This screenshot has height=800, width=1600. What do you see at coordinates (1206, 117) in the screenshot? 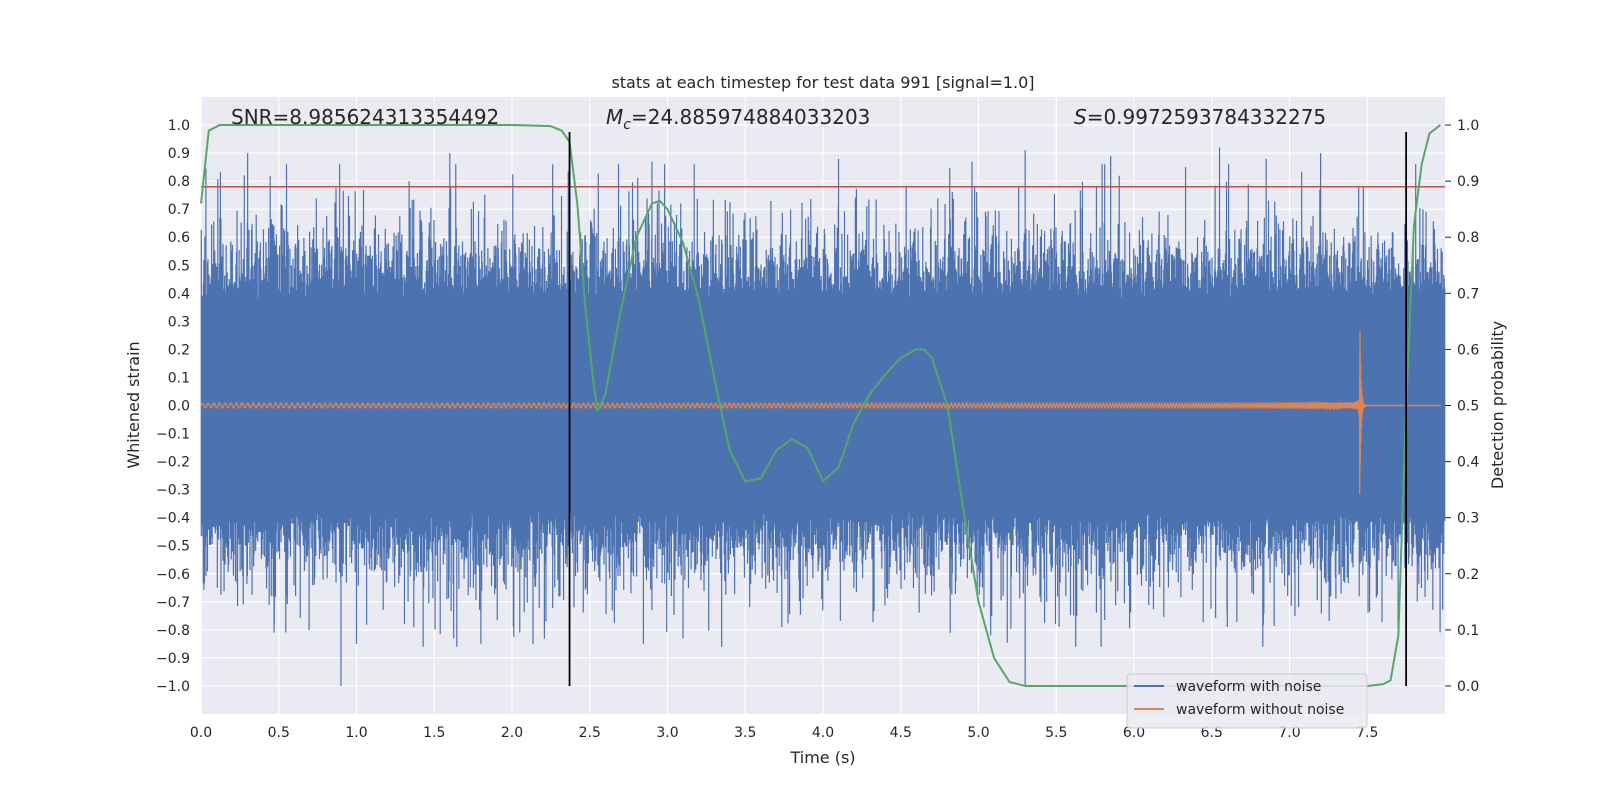
I see `s-value: =0.9972593784332275` at bounding box center [1206, 117].